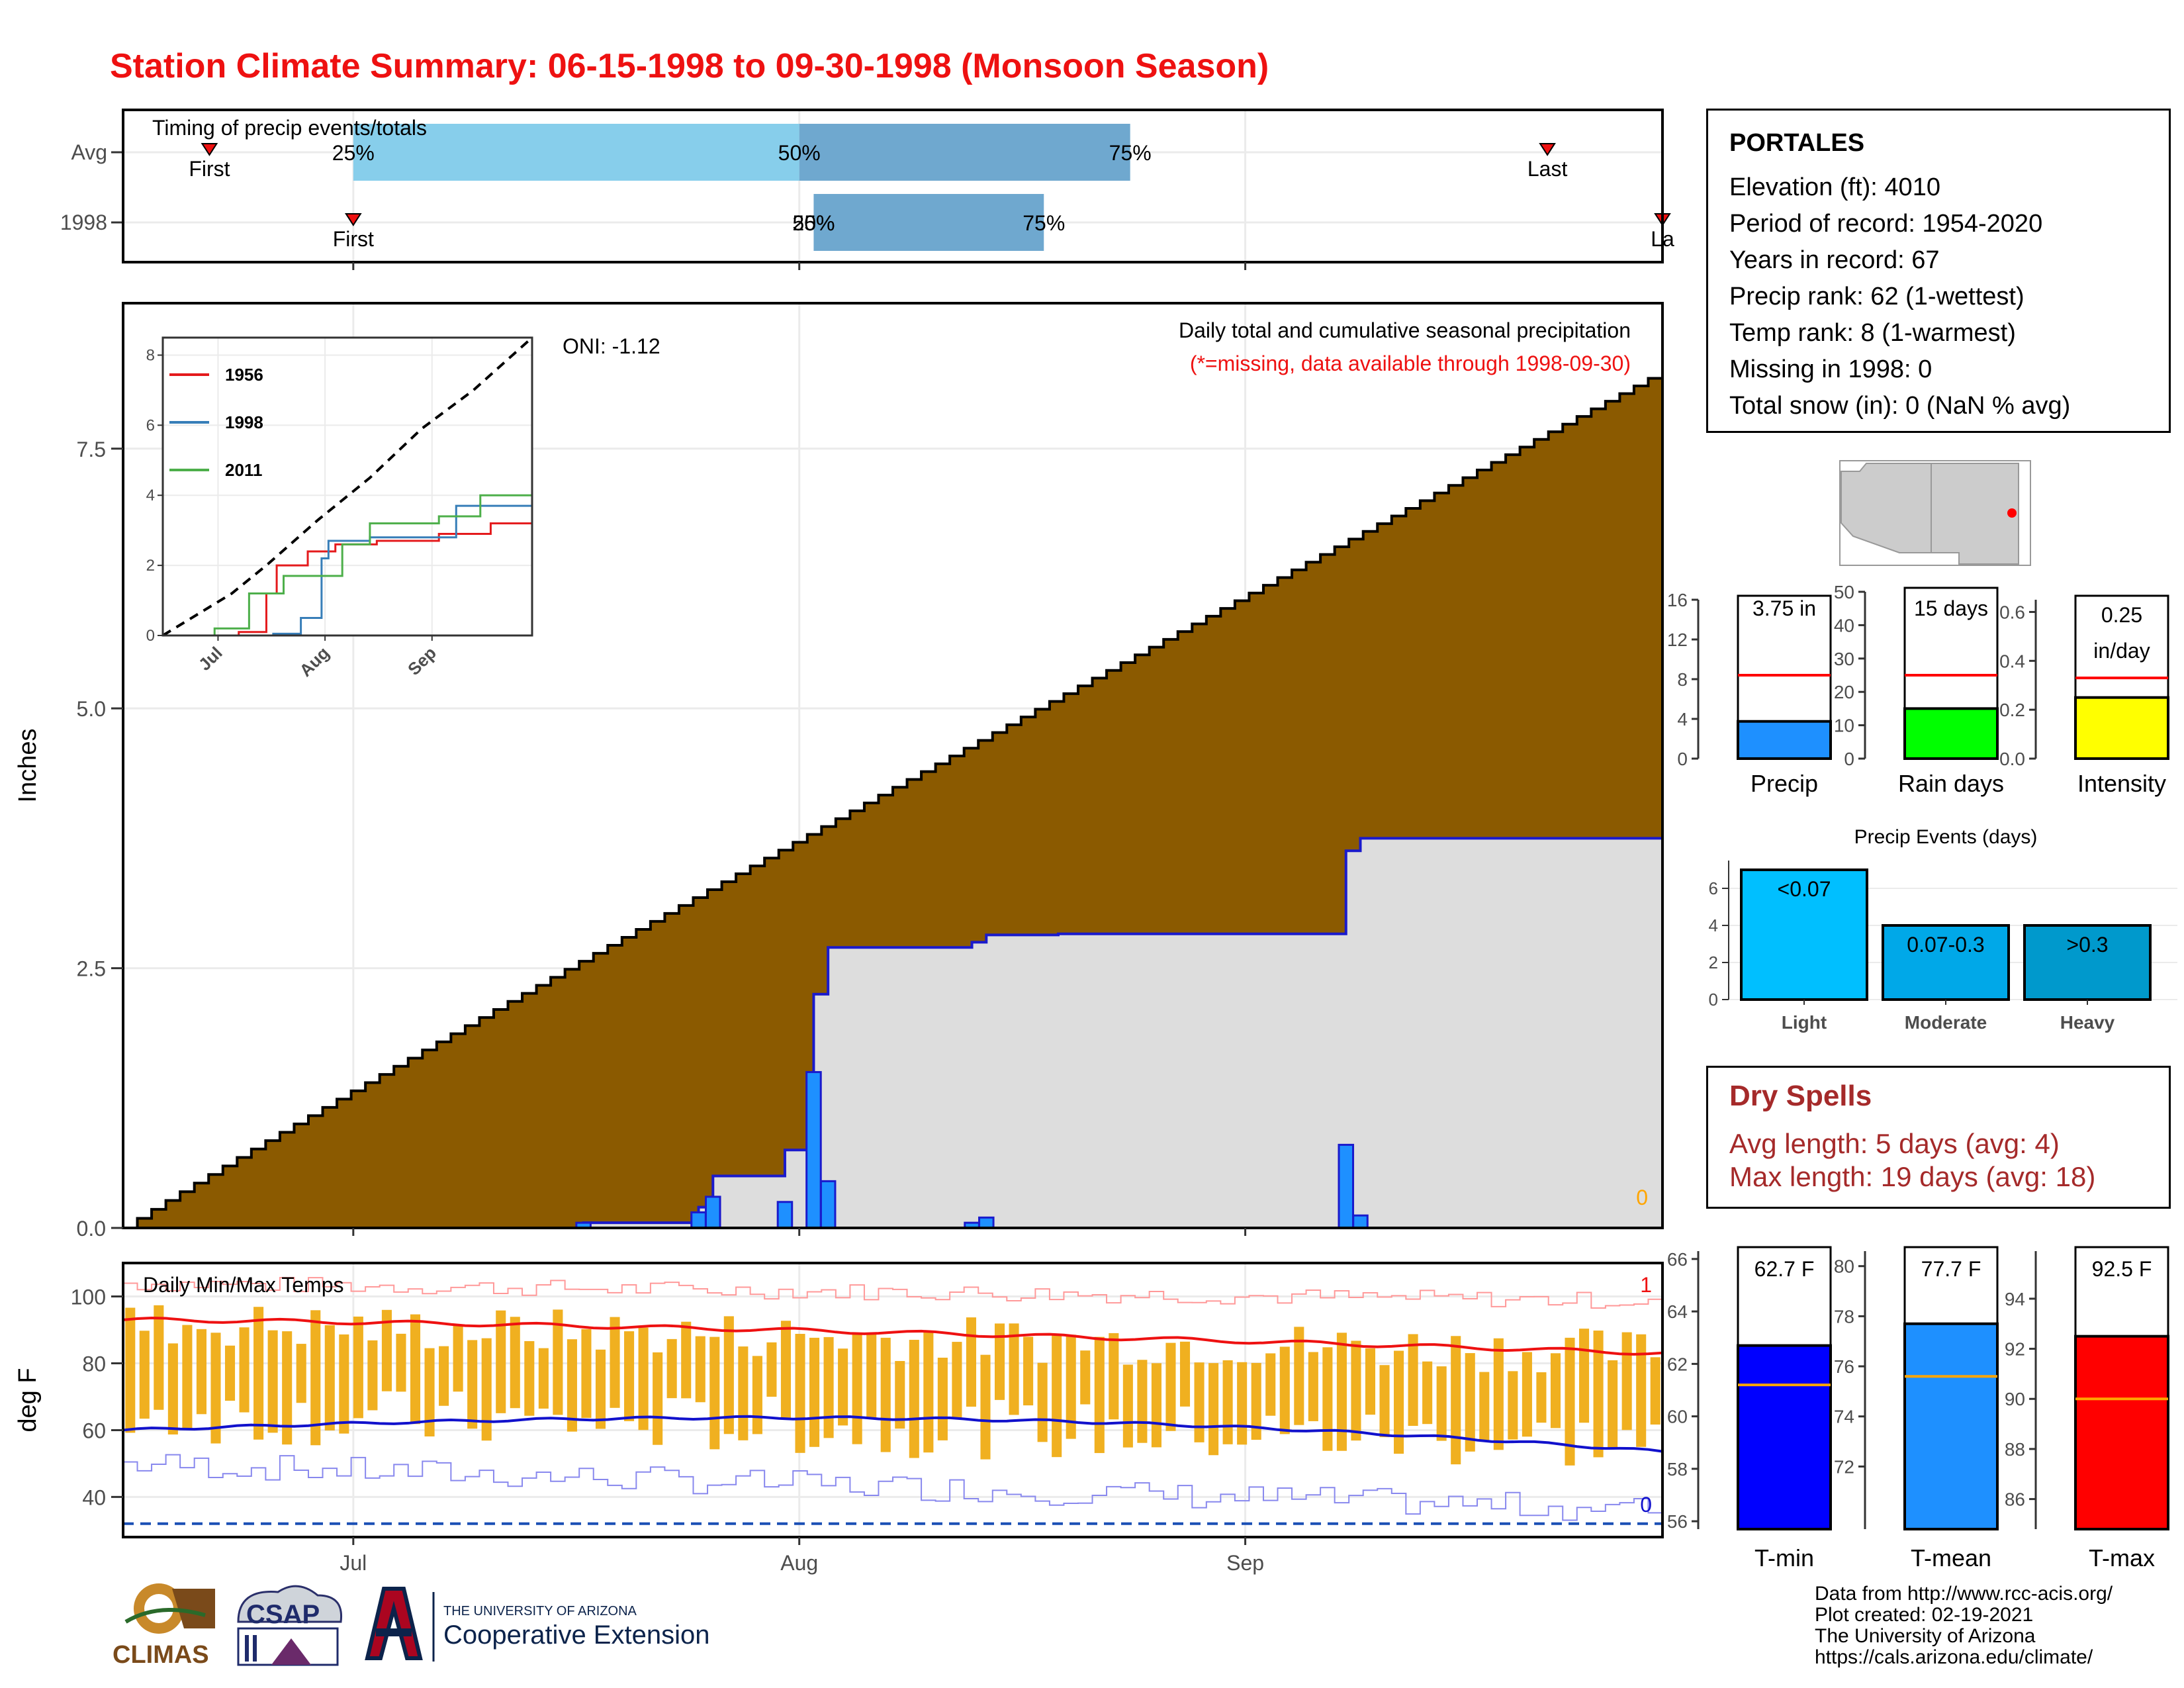  What do you see at coordinates (2012, 759) in the screenshot?
I see `y-tick-label: 0.0` at bounding box center [2012, 759].